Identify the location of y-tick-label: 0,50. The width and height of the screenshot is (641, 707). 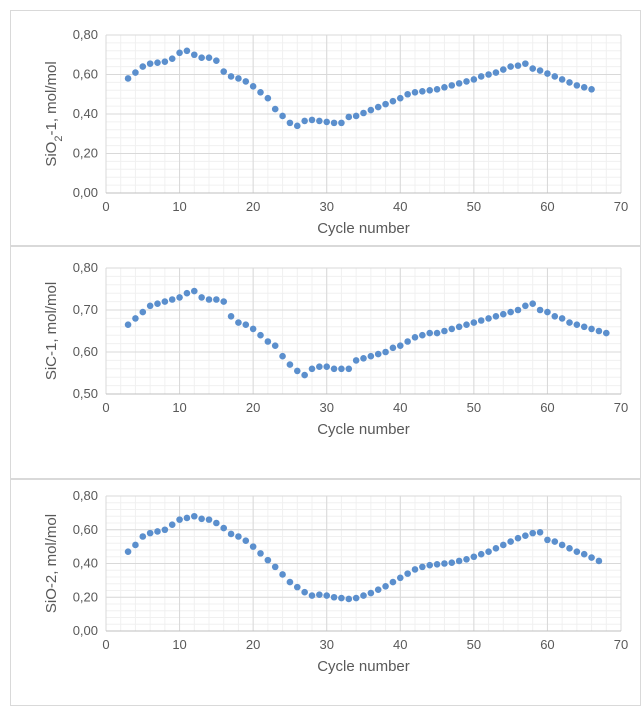
(85, 393).